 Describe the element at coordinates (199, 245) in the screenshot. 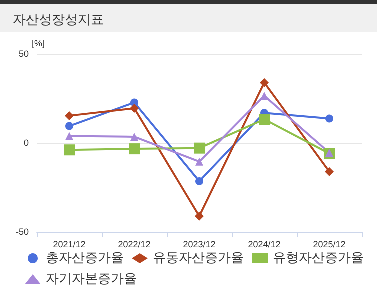

I see `x-tick-label: 2023/12` at that location.